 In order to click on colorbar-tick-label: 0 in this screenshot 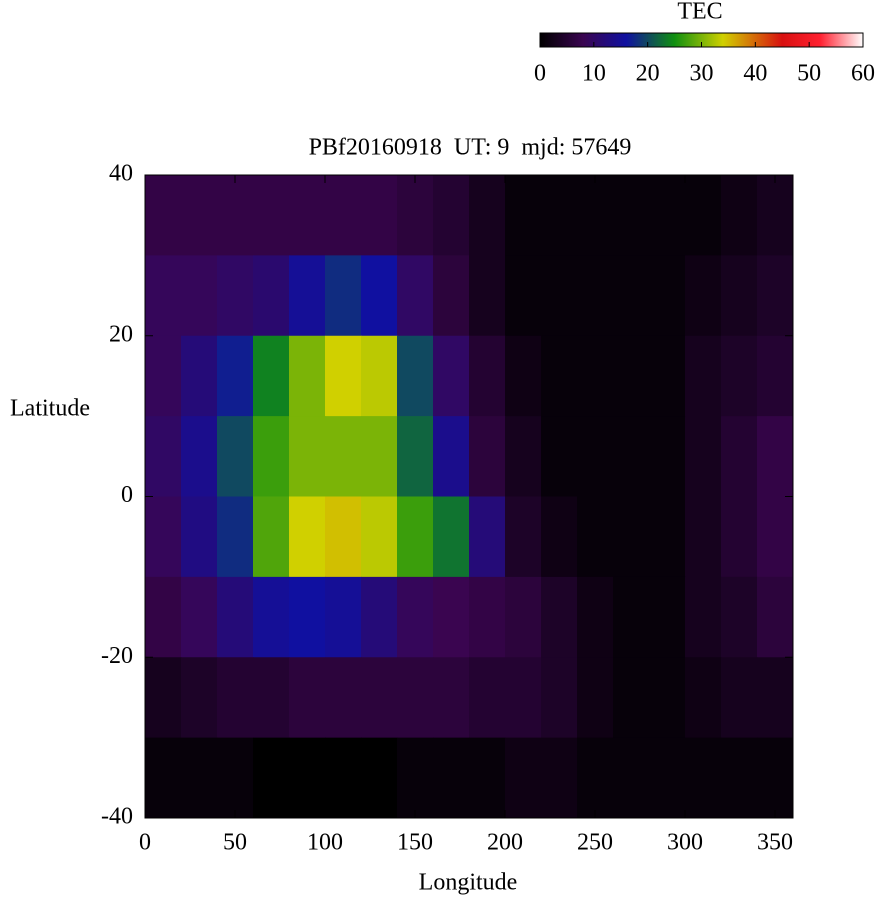, I will do `click(540, 74)`.